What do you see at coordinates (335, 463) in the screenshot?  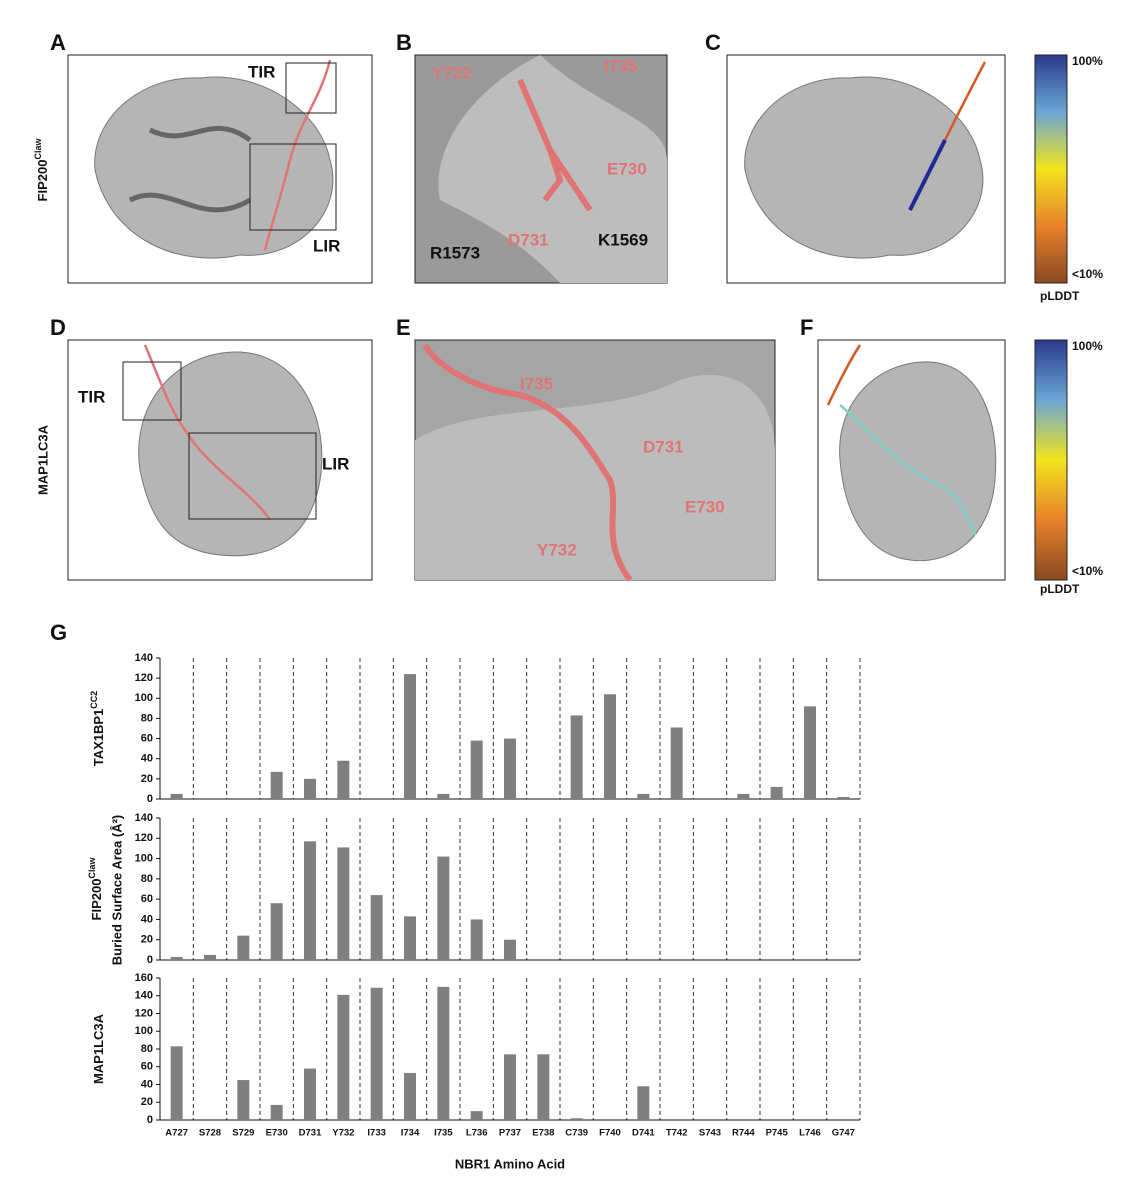 I see `region-label: LIR` at bounding box center [335, 463].